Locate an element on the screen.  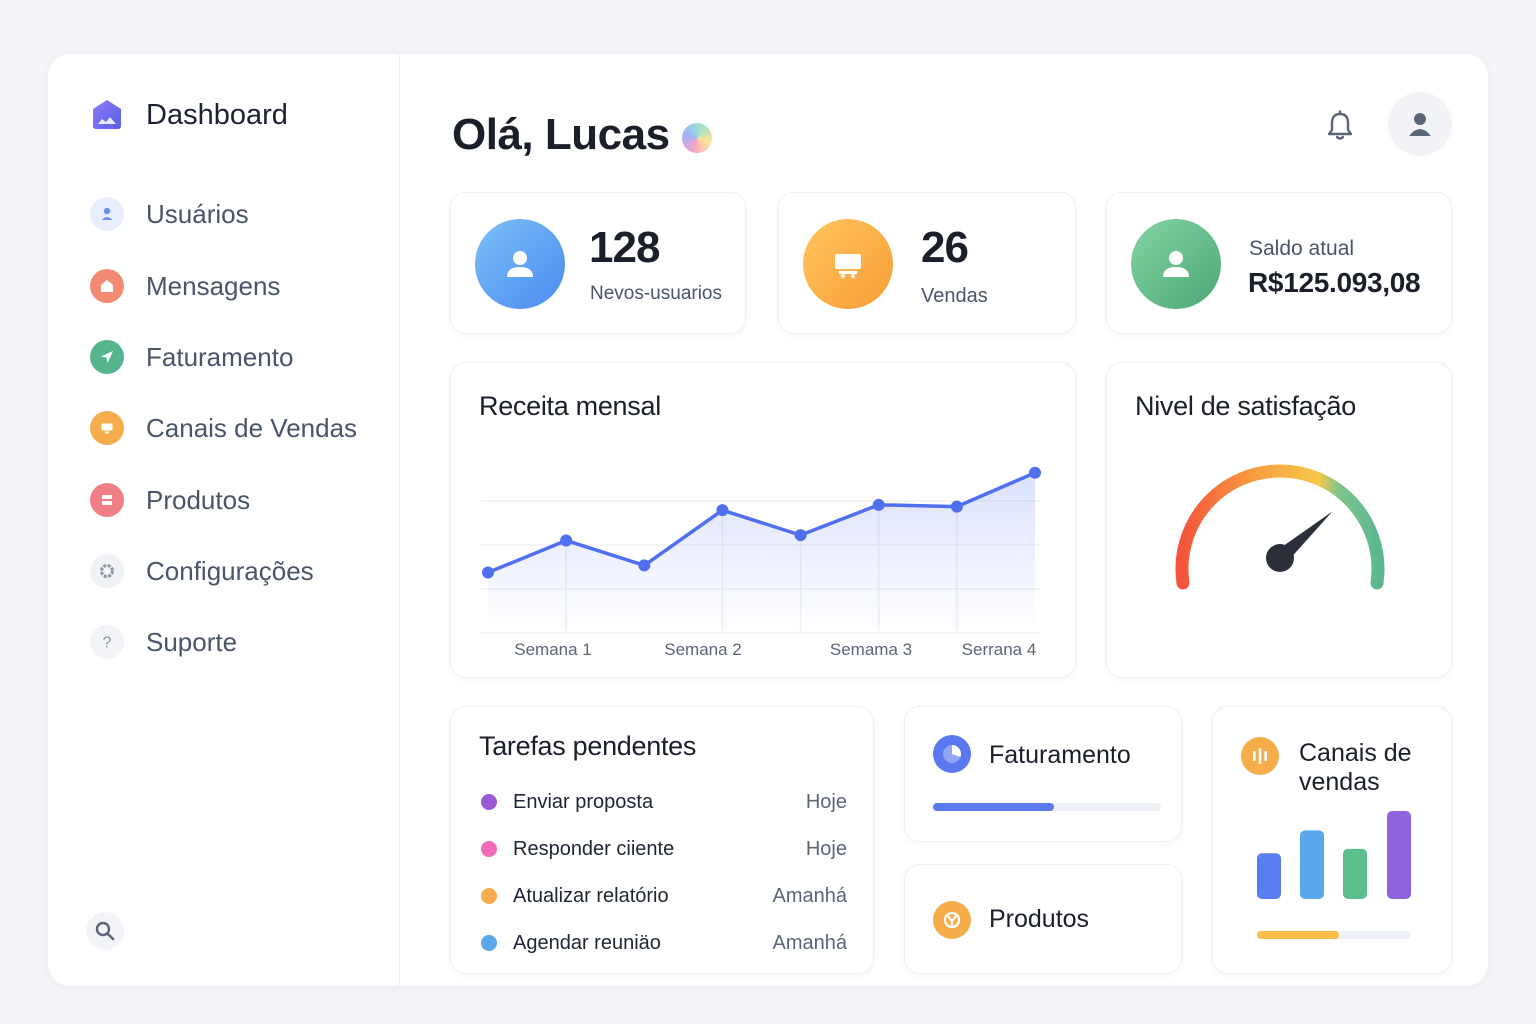
home-icon is located at coordinates (107, 286).